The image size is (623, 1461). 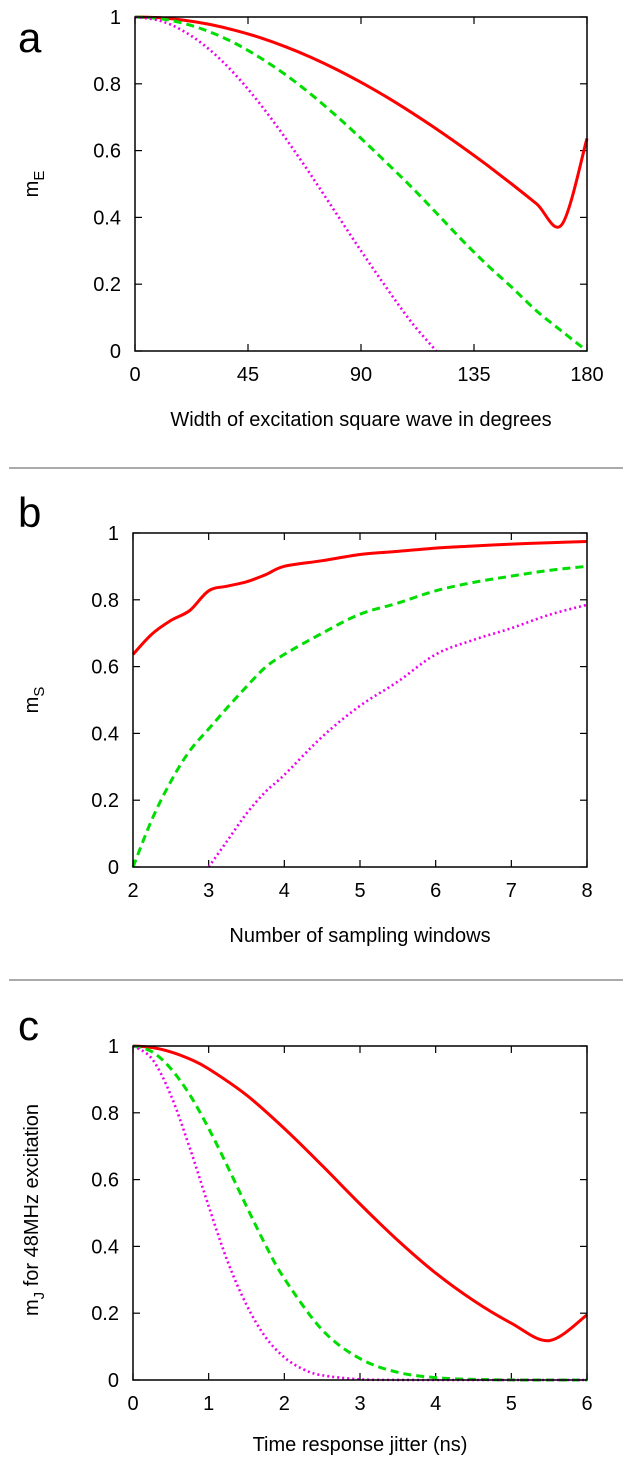 I want to click on x-tick-label: 135, so click(x=473, y=375).